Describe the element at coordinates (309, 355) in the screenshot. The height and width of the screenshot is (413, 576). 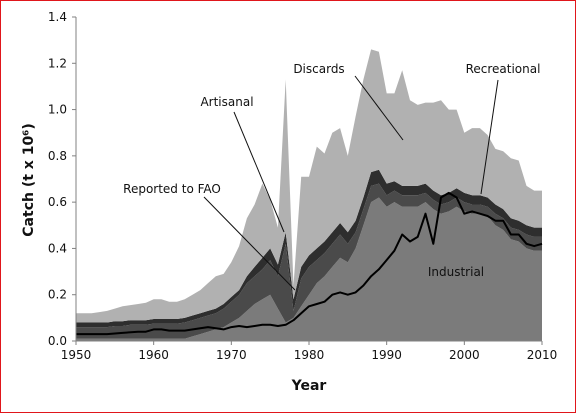
I see `x-tick-label: 1980` at that location.